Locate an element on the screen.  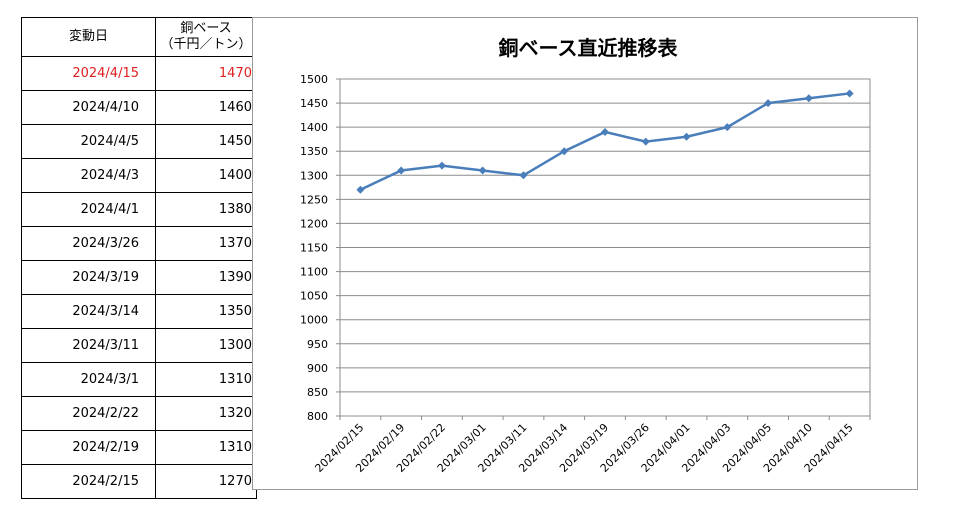
y-tick-label: 1150 is located at coordinates (314, 248).